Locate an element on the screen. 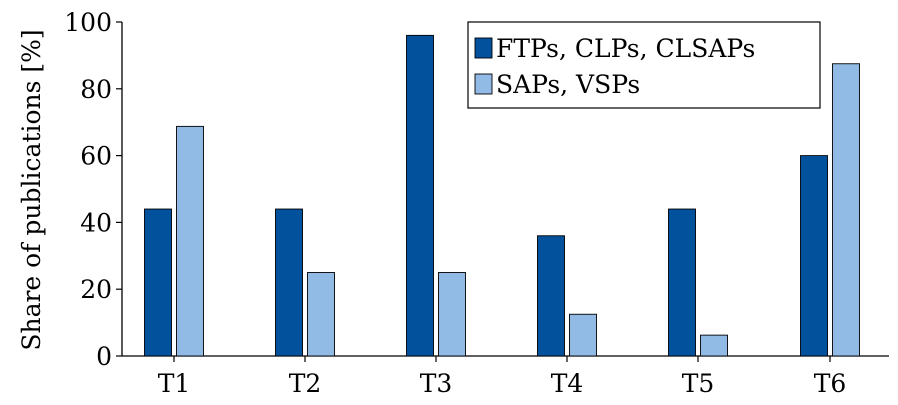 The image size is (898, 405). x-tick-label: T6 is located at coordinates (830, 383).